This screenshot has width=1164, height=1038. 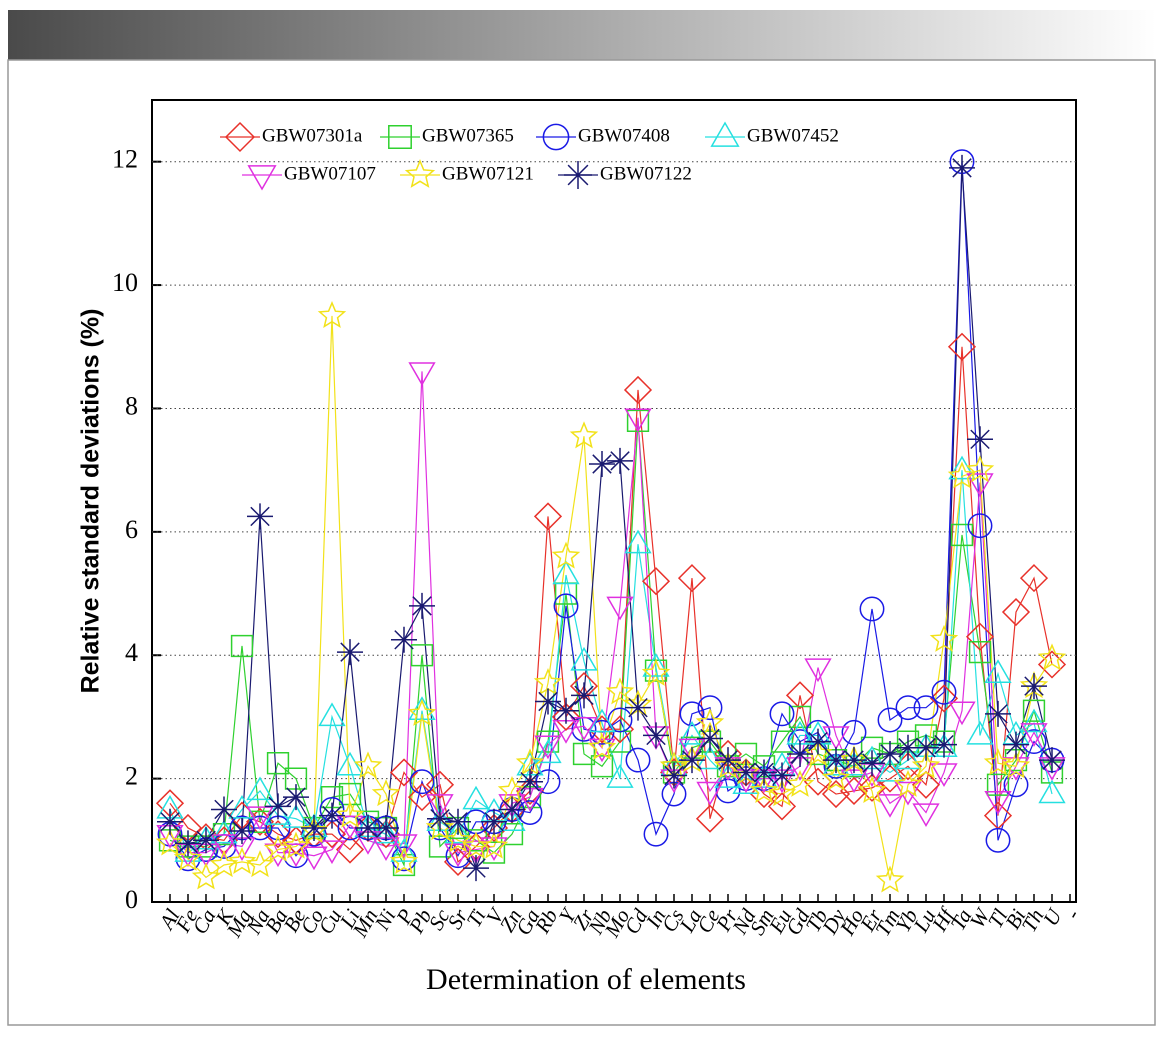 I want to click on x-axis-label: Determination of elements, so click(x=586, y=979).